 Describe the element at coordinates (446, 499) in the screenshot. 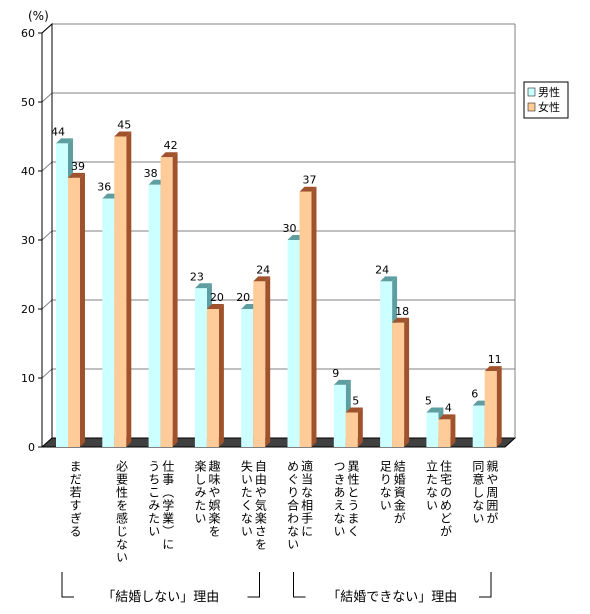

I see `category-label: 住宅のめどが` at that location.